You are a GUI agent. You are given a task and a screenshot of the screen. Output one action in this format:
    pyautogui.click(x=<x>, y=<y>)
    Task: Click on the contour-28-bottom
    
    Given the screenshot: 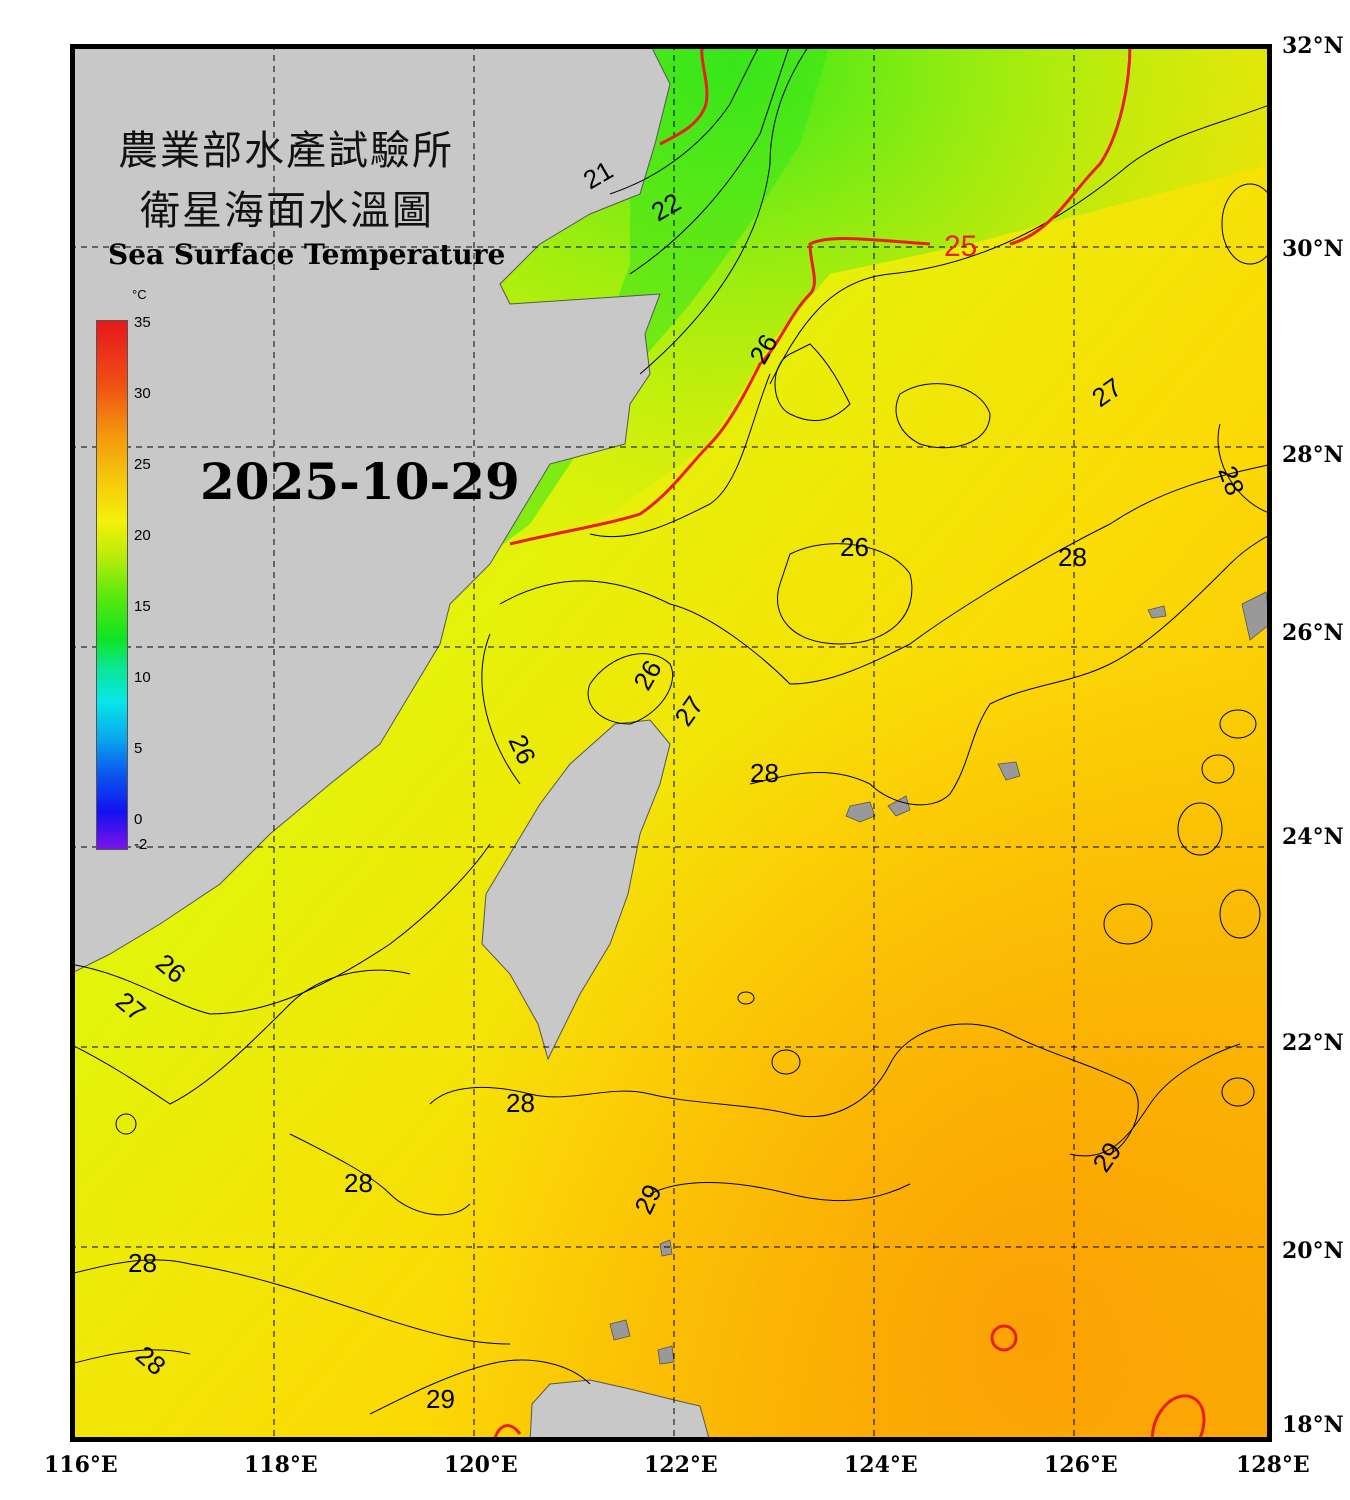 What is the action you would take?
    pyautogui.click(x=290, y=1302)
    